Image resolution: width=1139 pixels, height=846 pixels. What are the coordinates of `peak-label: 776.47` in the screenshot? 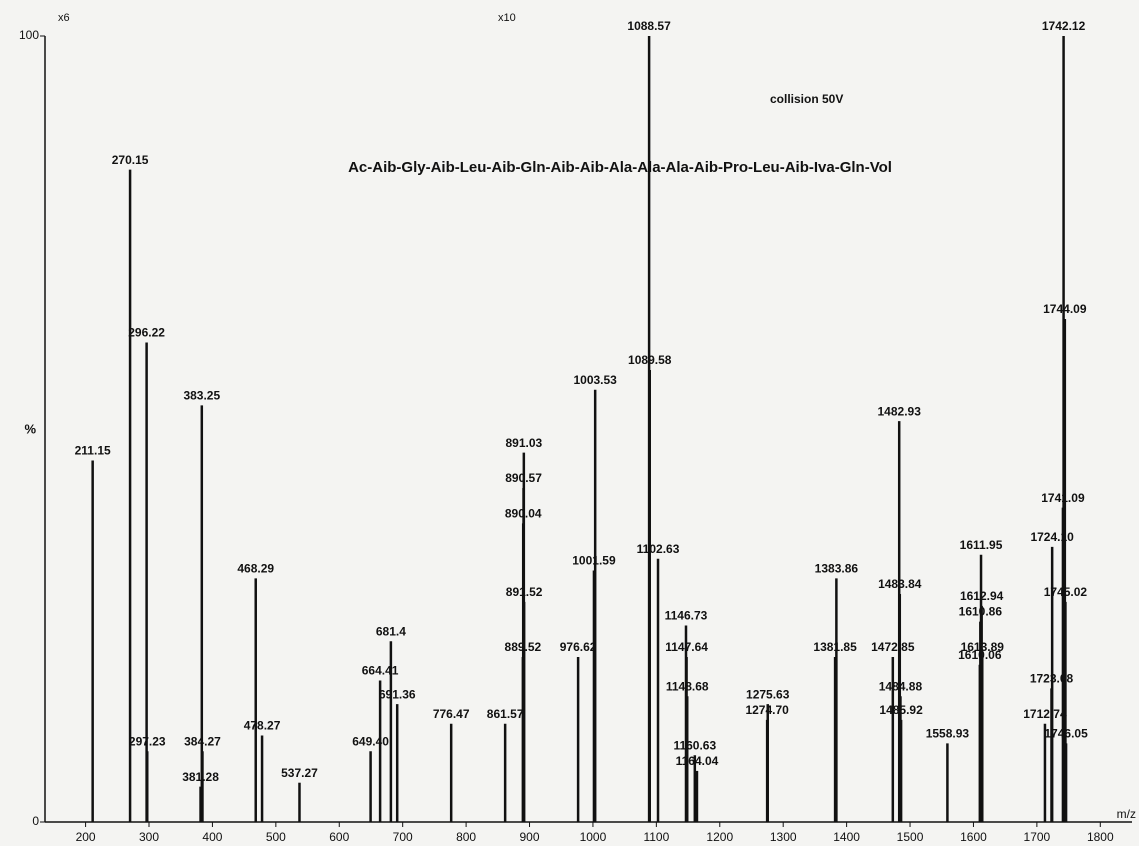 It's located at (451, 714).